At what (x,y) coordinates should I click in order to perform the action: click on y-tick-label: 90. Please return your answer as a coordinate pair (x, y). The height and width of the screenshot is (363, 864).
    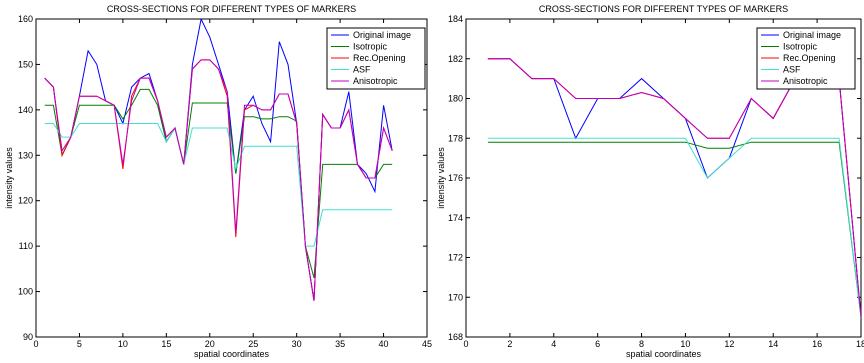
    Looking at the image, I should click on (28, 337).